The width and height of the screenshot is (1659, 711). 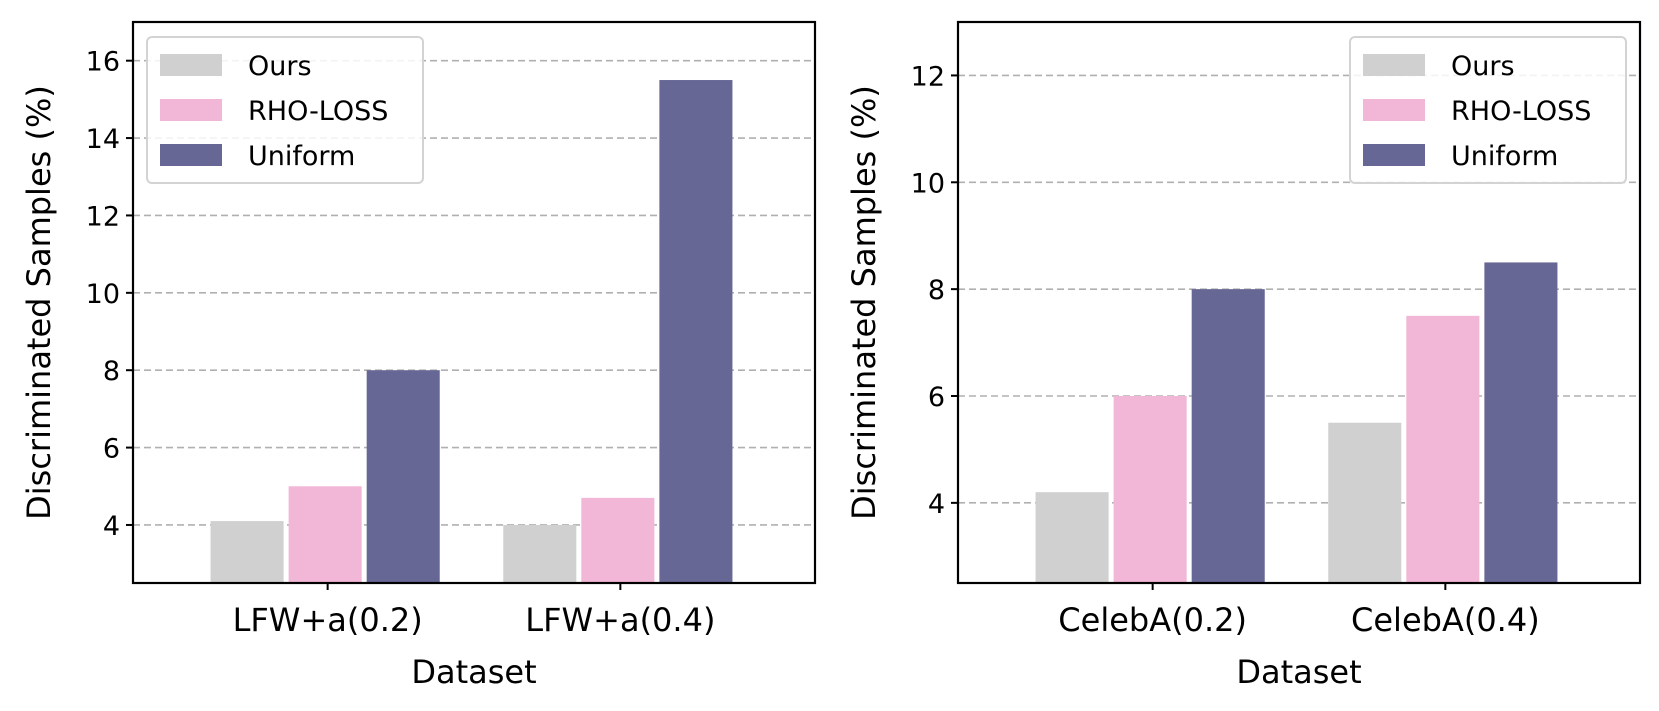 What do you see at coordinates (1152, 620) in the screenshot?
I see `x-category-label: CelebA(0.2)` at bounding box center [1152, 620].